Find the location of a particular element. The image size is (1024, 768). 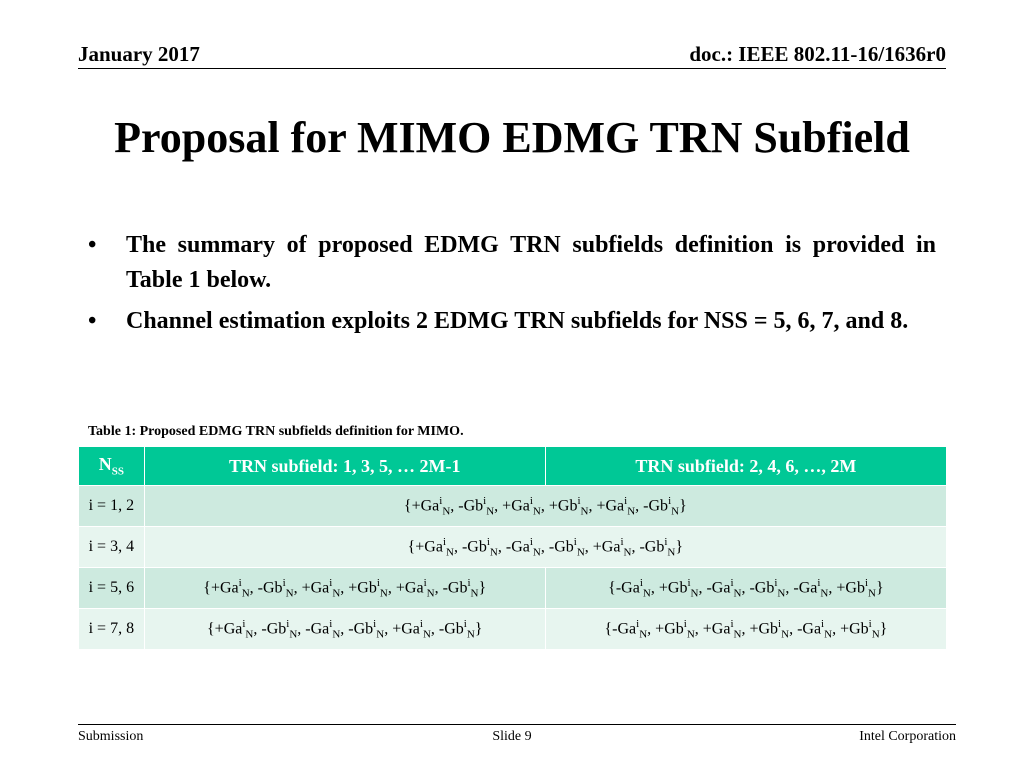

row-label: i = 5, 6 is located at coordinates (111, 588).